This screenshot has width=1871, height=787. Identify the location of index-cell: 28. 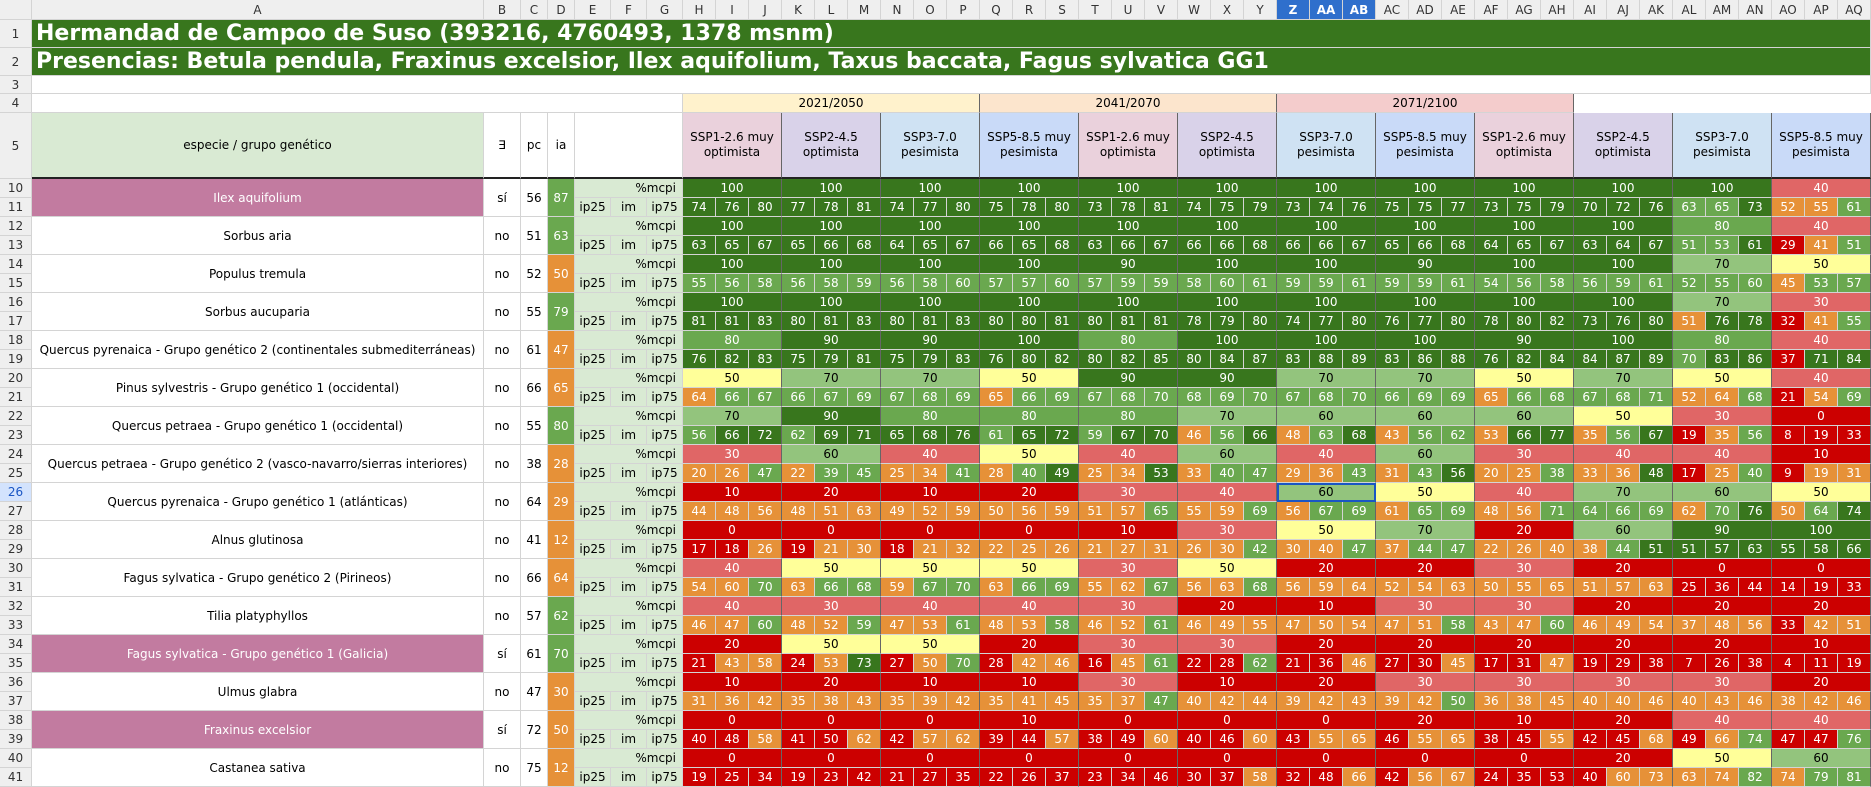
(1227, 663).